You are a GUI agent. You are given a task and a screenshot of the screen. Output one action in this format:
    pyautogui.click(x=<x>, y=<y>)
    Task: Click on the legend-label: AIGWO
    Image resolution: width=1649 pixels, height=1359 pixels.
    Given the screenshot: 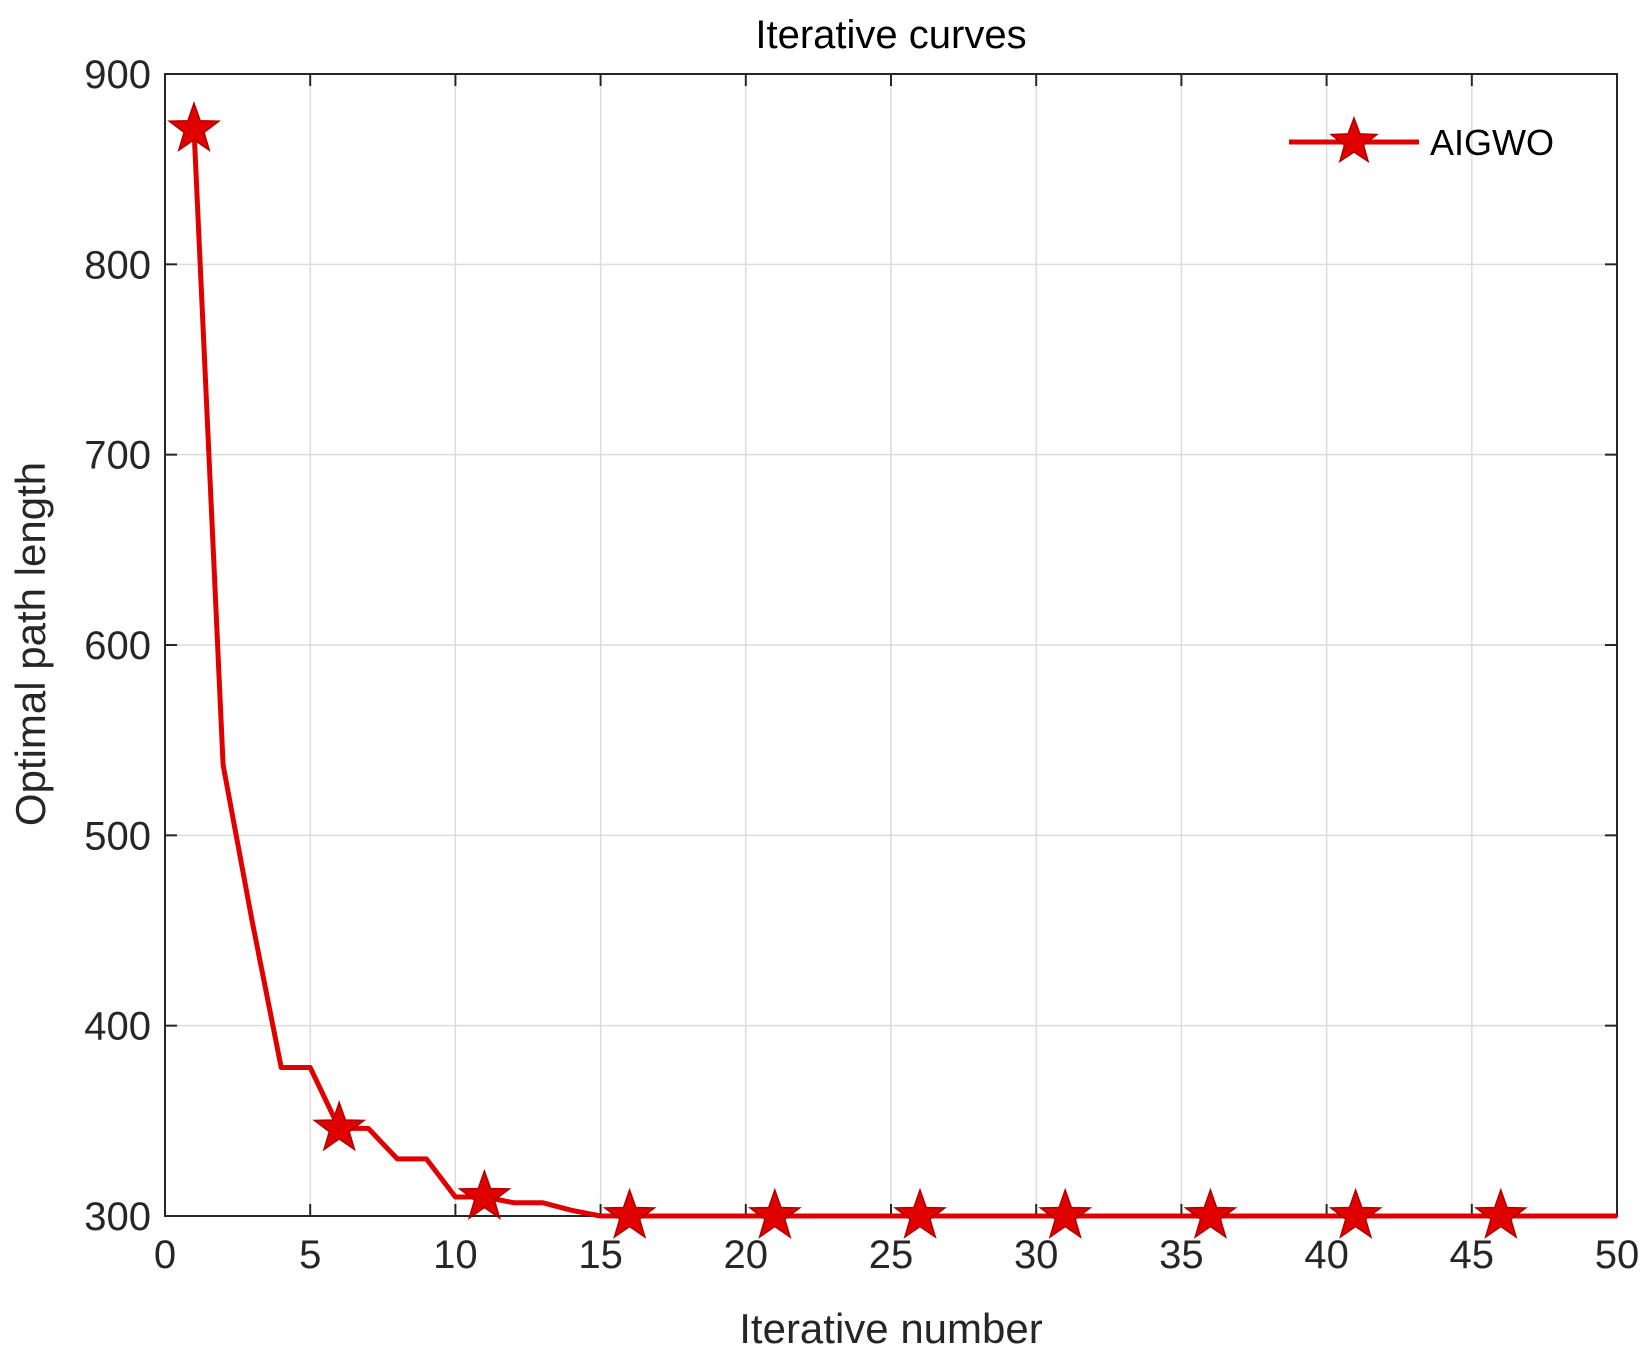 What is the action you would take?
    pyautogui.click(x=1492, y=142)
    